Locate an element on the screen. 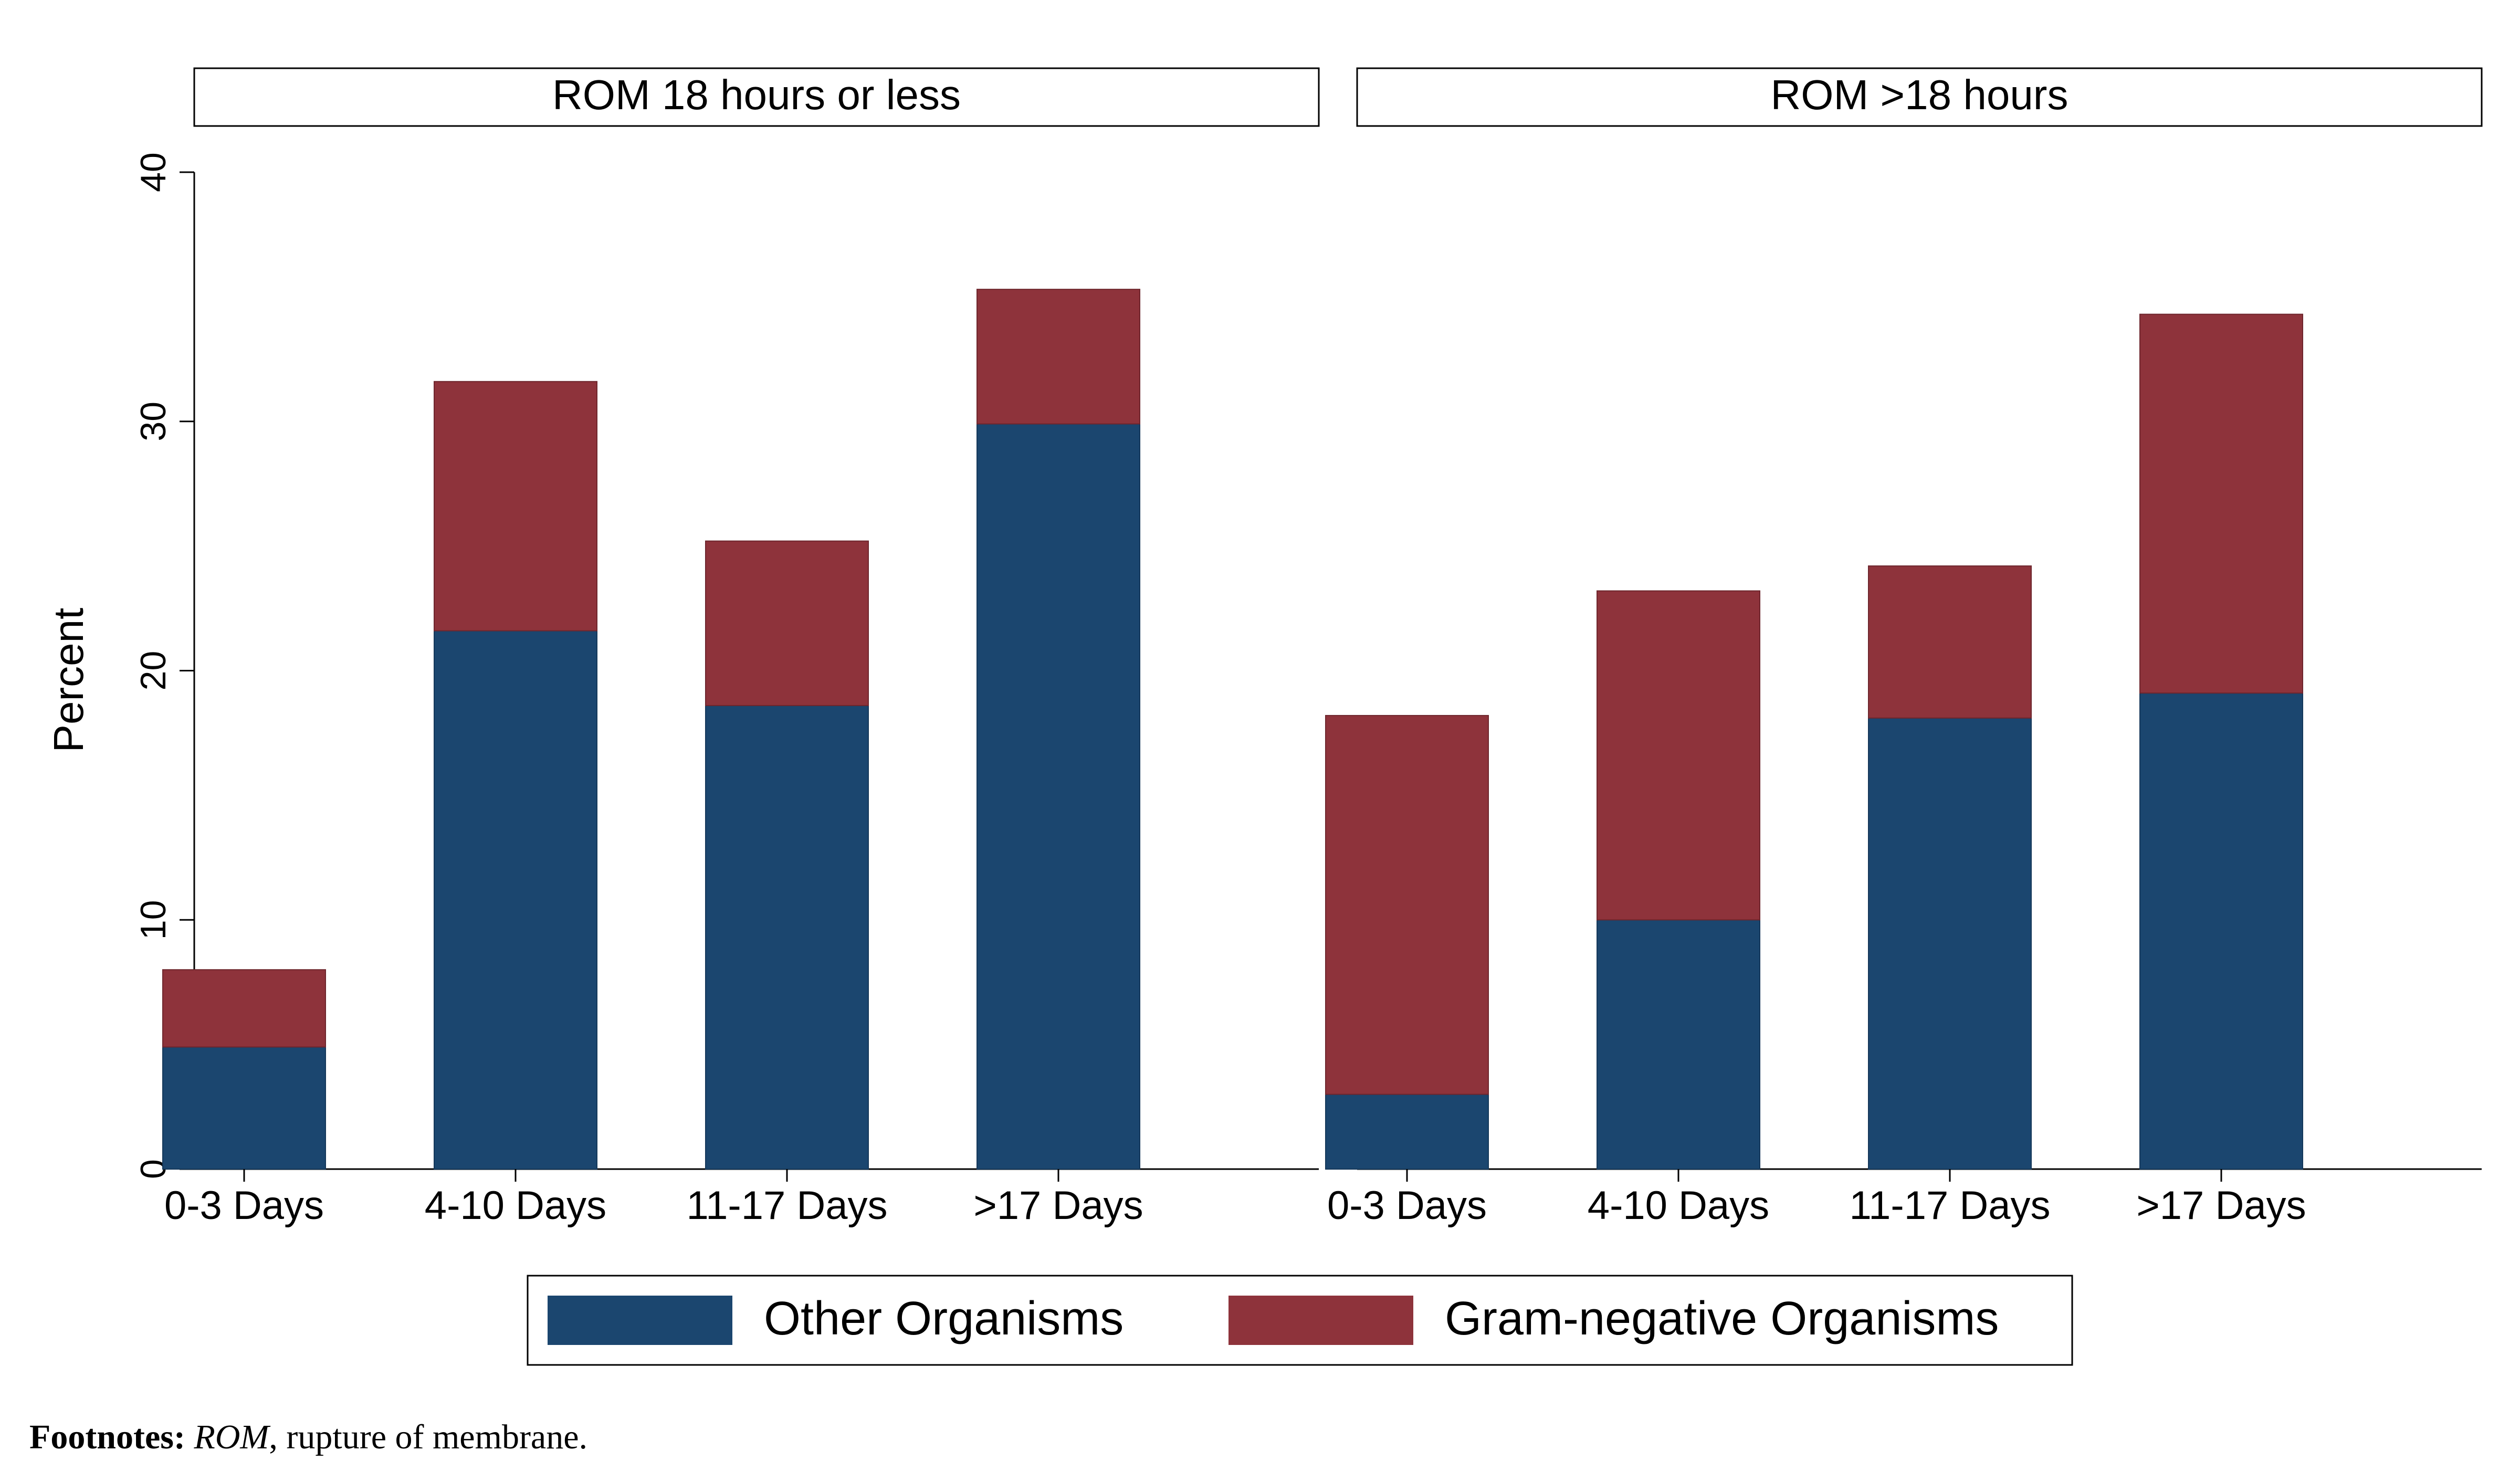  legend-label-gram-negative-organisms: Gram-negative Organisms is located at coordinates (1722, 1319).